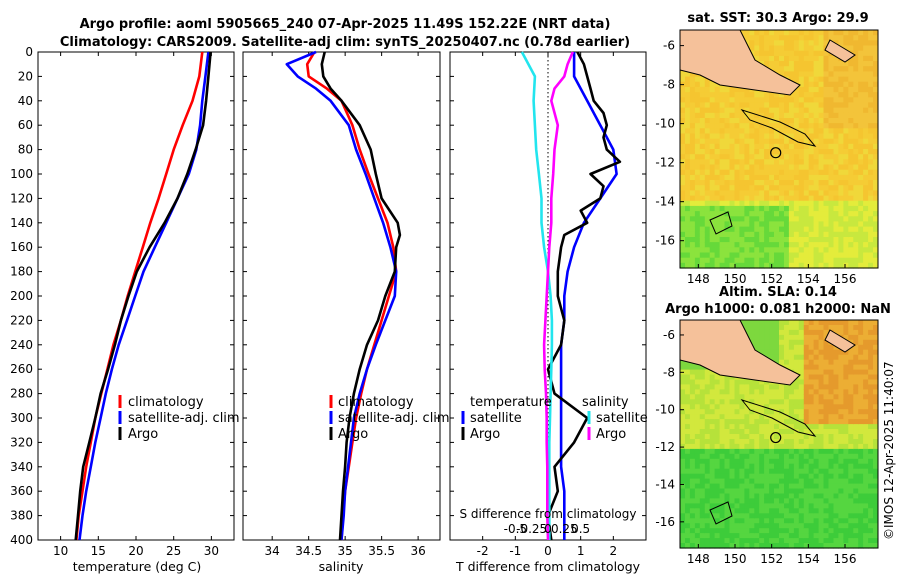 The width and height of the screenshot is (900, 580). I want to click on sla-map-title-1: Altim. SLA: 0.14, so click(778, 292).